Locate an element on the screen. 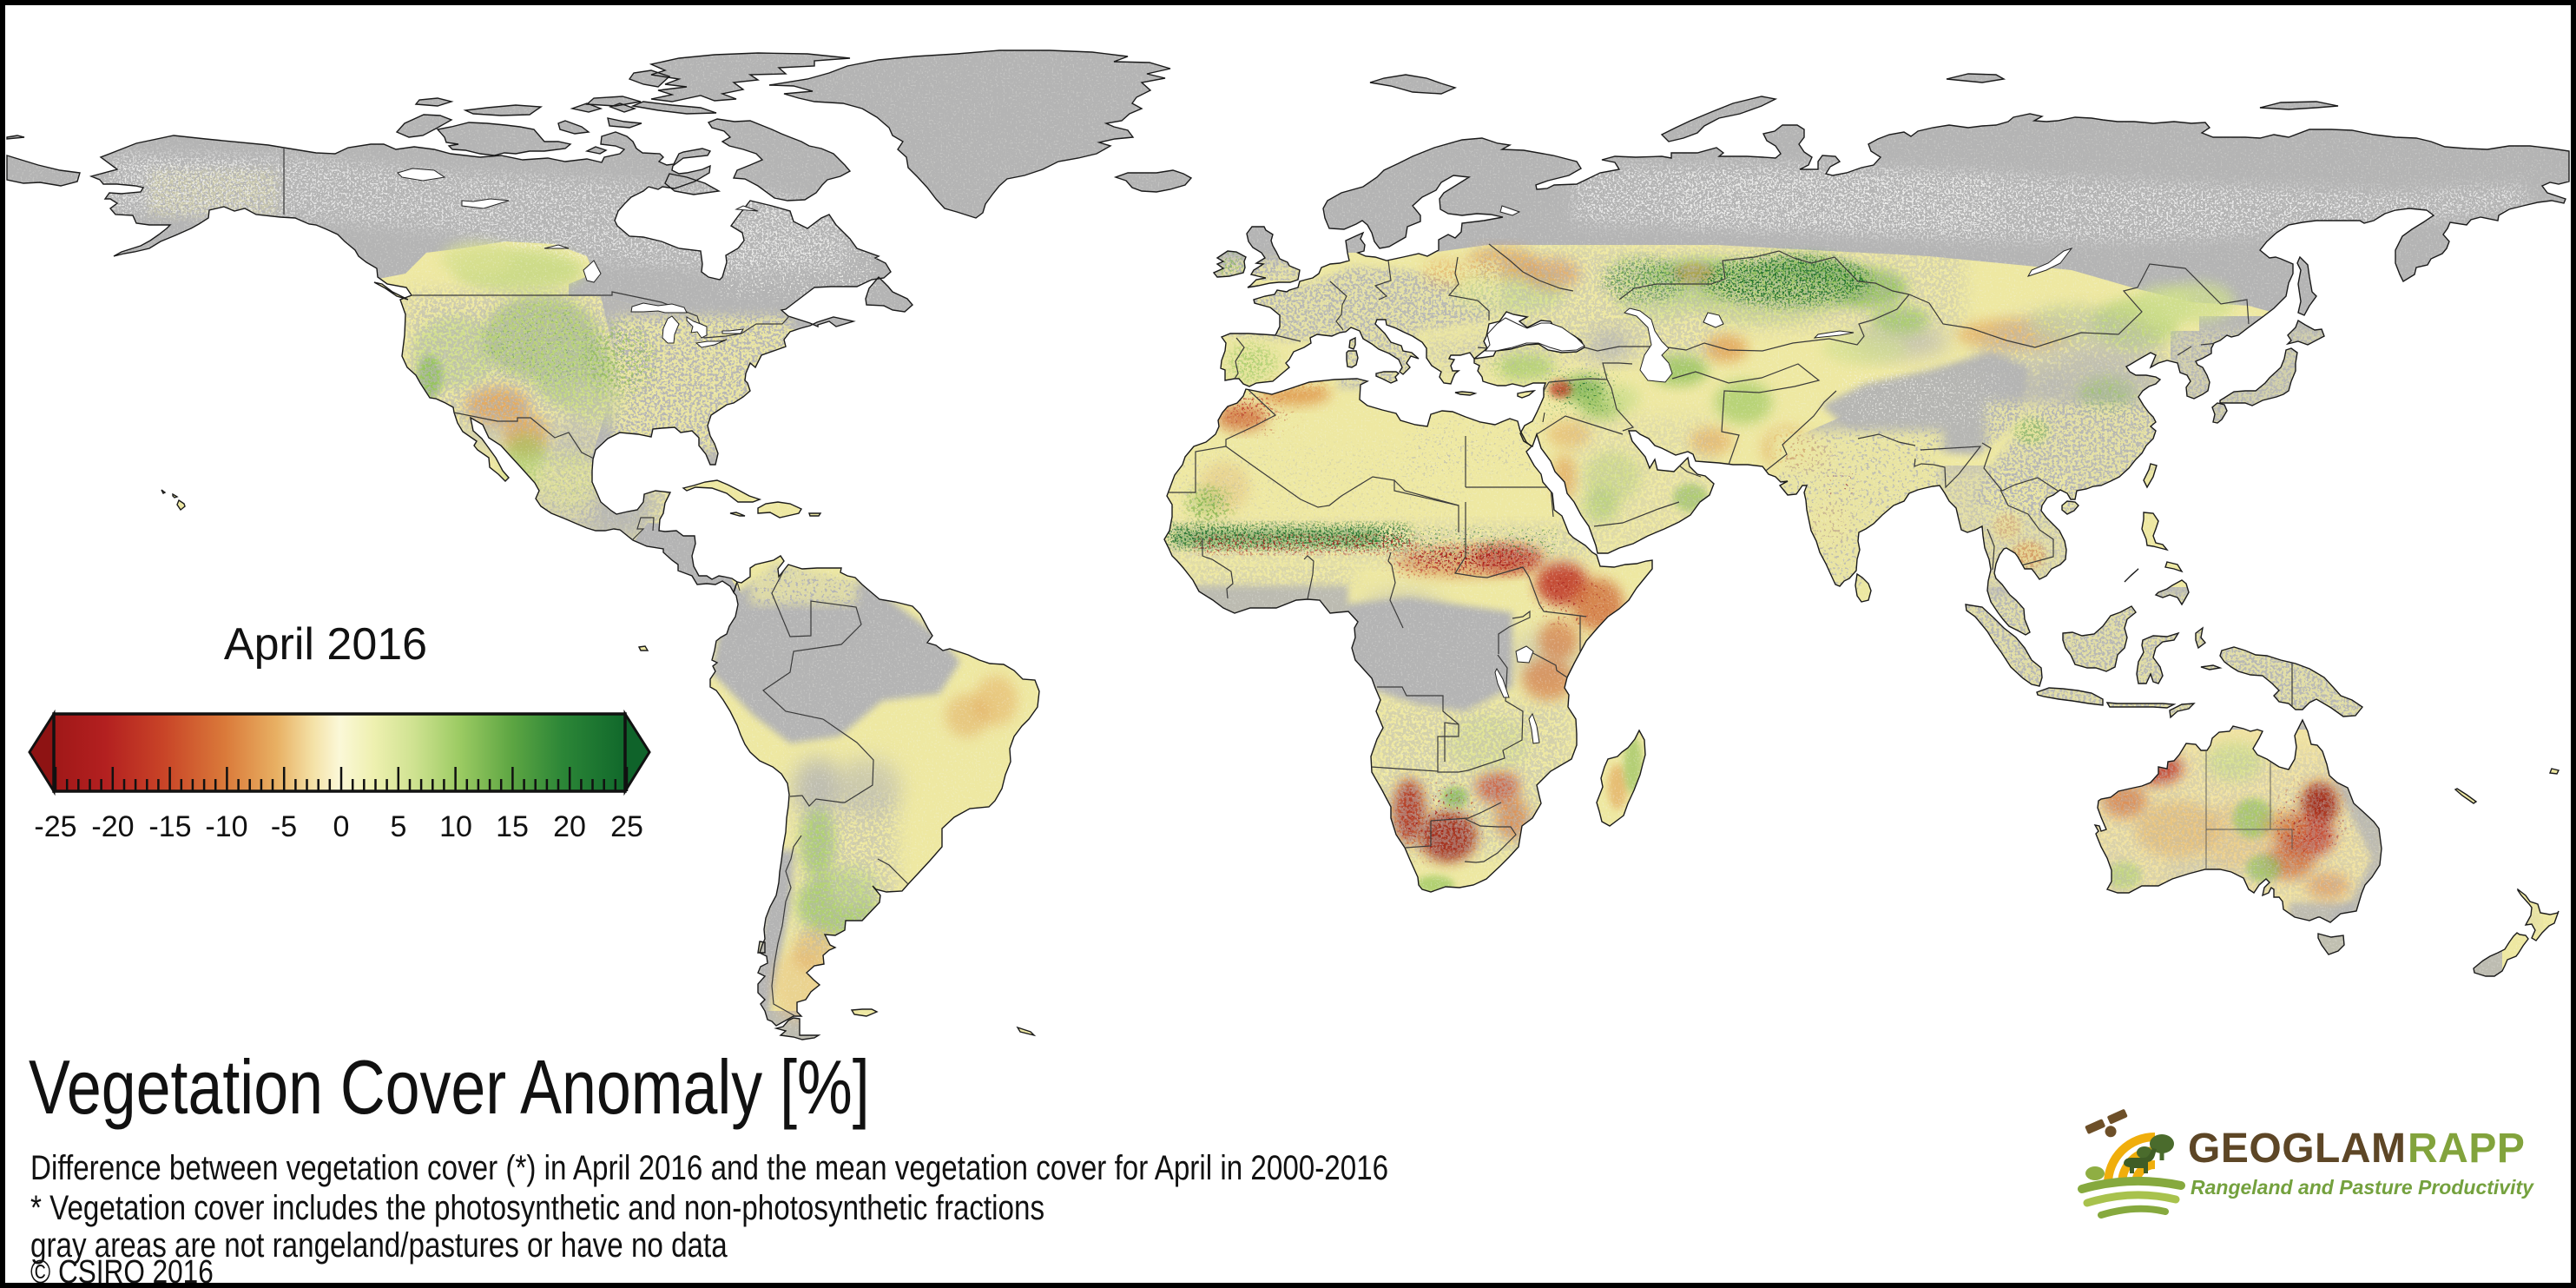  svg-text: -20 is located at coordinates (112, 826).